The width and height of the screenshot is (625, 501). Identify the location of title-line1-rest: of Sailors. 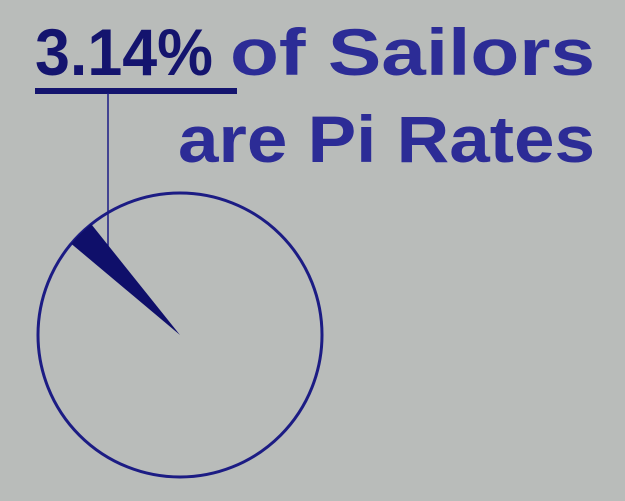
(412, 52).